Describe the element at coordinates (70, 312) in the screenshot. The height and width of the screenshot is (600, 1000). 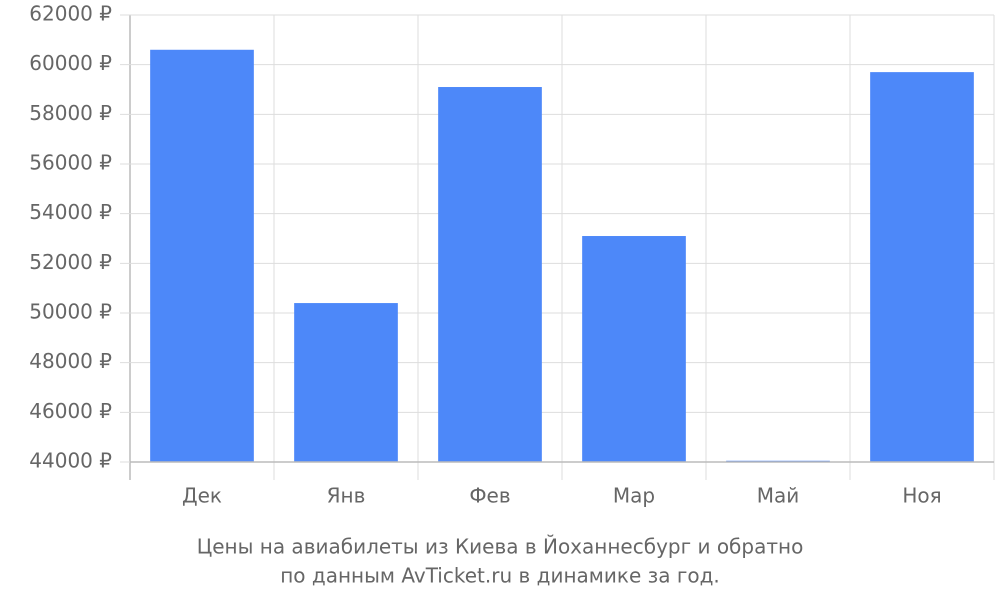
I see `y-tick-label: 50000 ₽` at that location.